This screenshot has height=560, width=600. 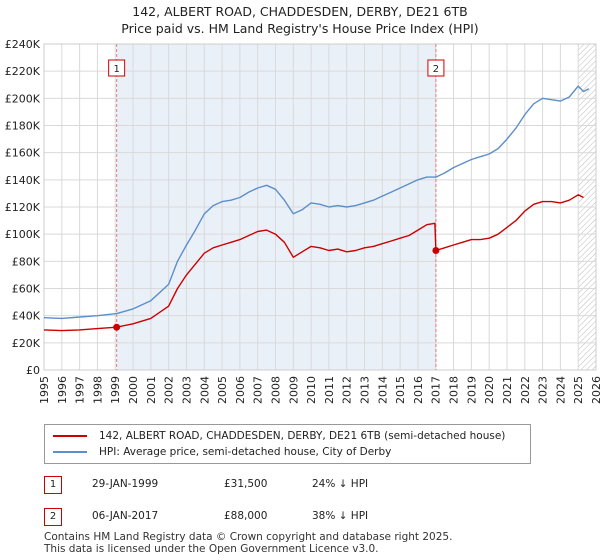 What do you see at coordinates (507, 390) in the screenshot?
I see `x-tick-label: 2021` at bounding box center [507, 390].